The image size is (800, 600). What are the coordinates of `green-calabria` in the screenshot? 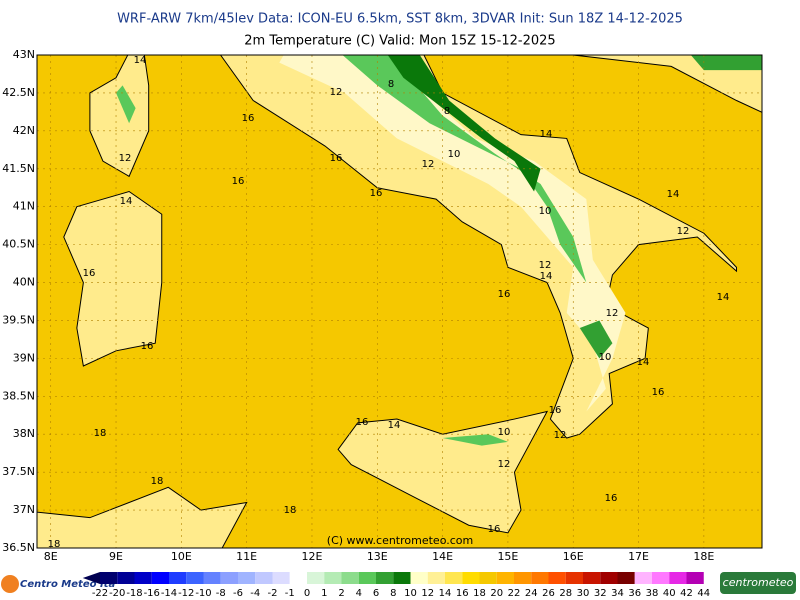 It's located at (596, 339).